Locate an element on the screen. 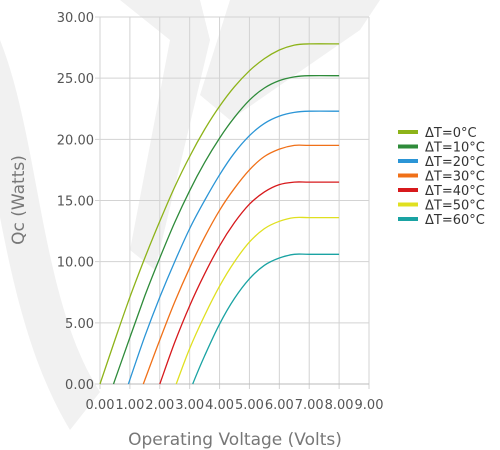 This screenshot has width=500, height=450. x-tick-label: 3.00 is located at coordinates (189, 405).